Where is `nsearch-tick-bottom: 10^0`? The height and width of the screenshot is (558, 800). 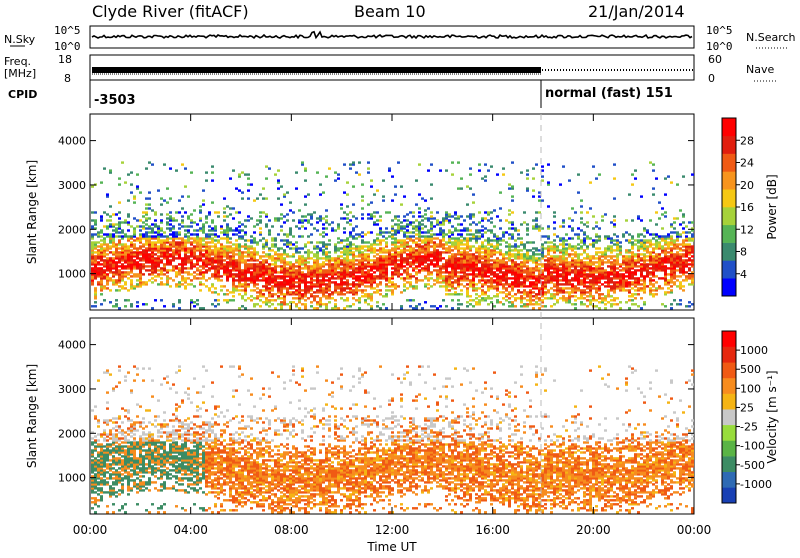 nsearch-tick-bottom: 10^0 is located at coordinates (719, 46).